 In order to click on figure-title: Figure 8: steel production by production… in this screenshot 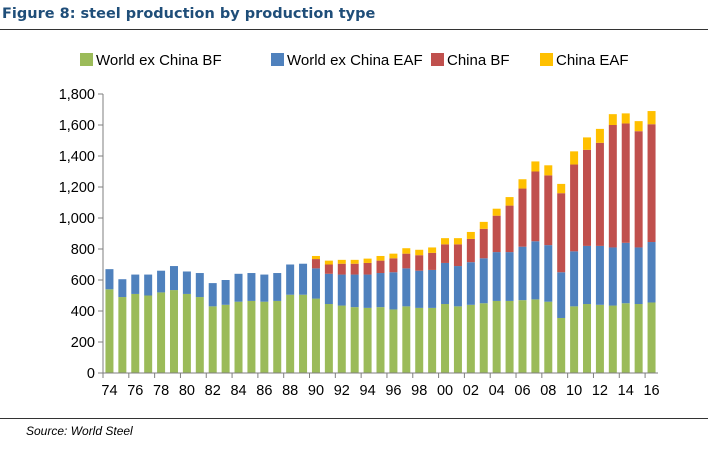, I will do `click(189, 14)`.